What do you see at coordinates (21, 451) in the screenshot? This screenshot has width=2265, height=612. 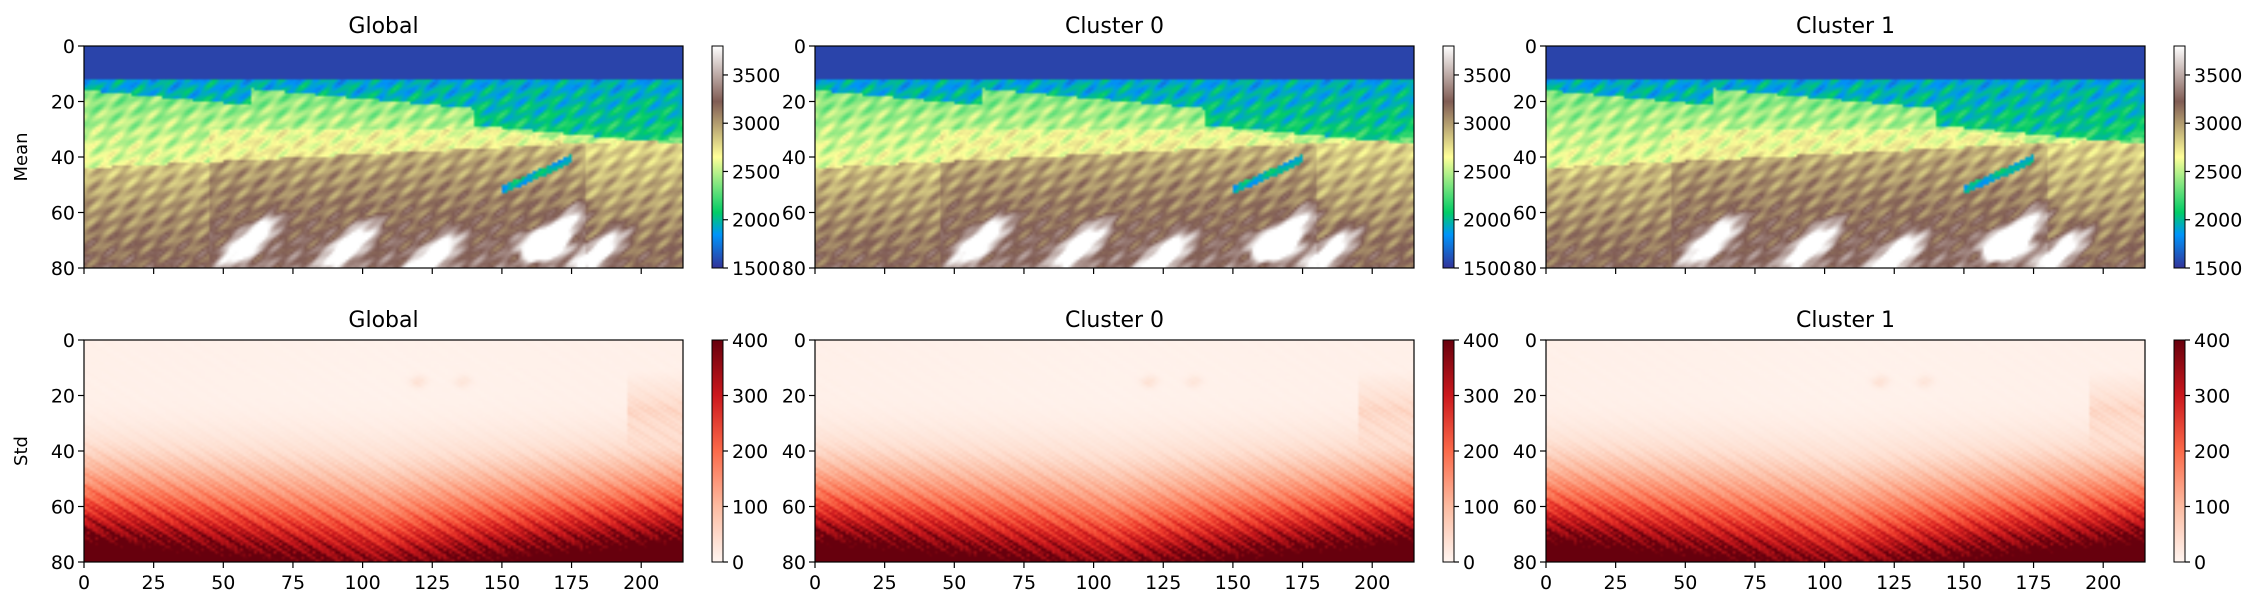 I see `y-axis-label: Std` at bounding box center [21, 451].